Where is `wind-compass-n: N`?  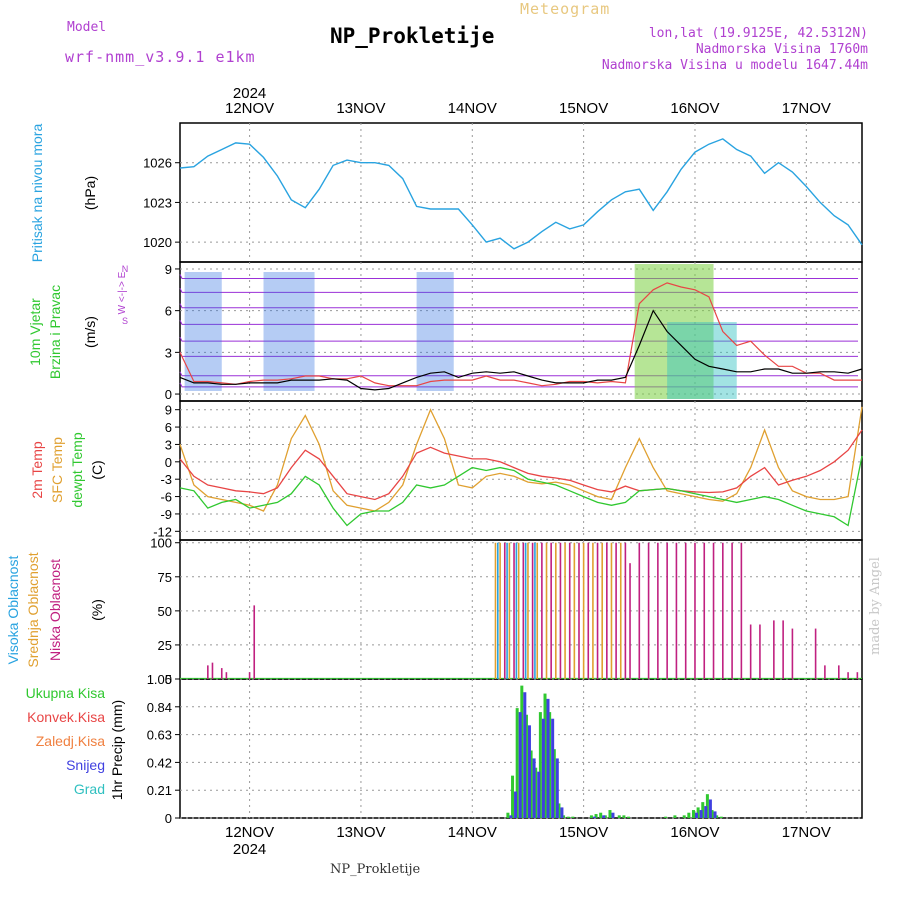 wind-compass-n: N is located at coordinates (125, 269).